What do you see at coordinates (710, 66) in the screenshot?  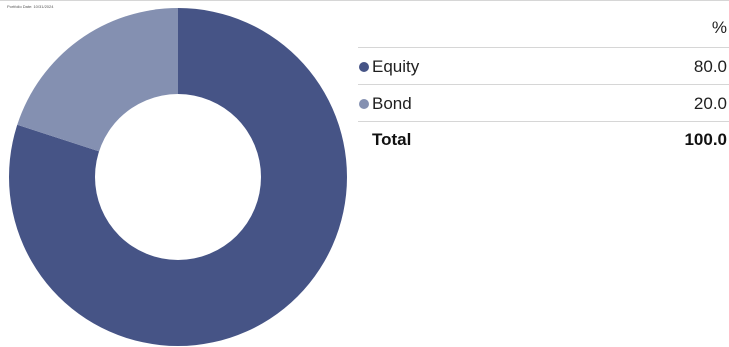 I see `equity-value: 80.0` at bounding box center [710, 66].